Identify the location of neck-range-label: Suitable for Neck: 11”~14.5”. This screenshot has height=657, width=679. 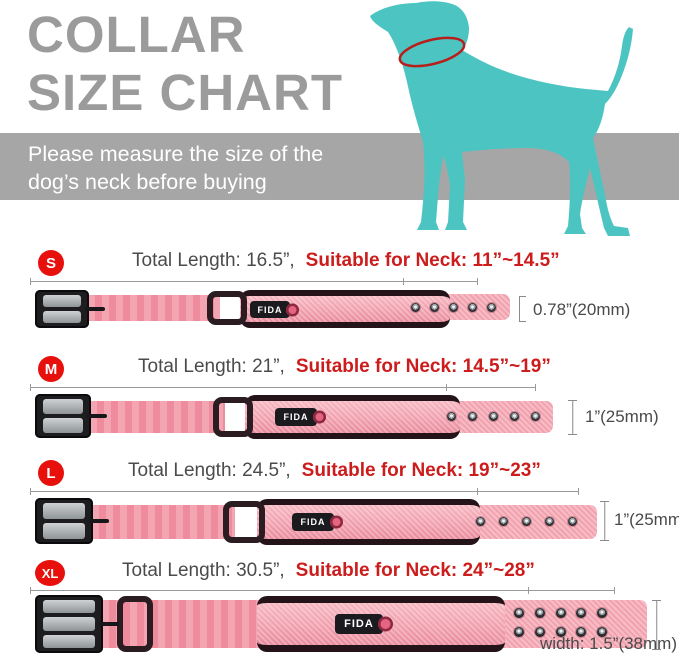
(432, 260).